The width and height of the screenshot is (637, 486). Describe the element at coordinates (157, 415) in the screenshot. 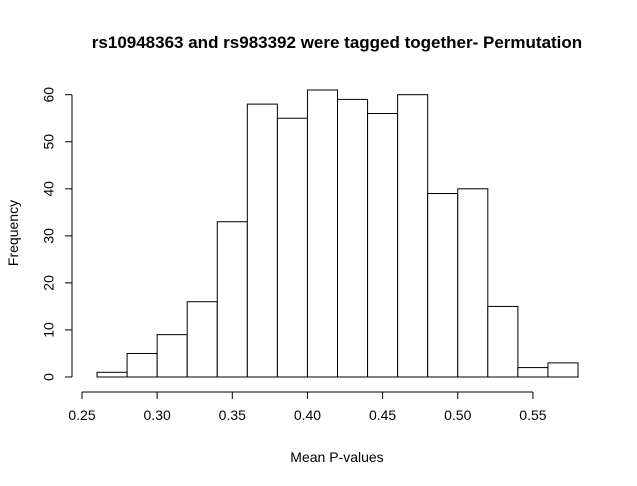

I see `x-tick-label: 0.30` at that location.